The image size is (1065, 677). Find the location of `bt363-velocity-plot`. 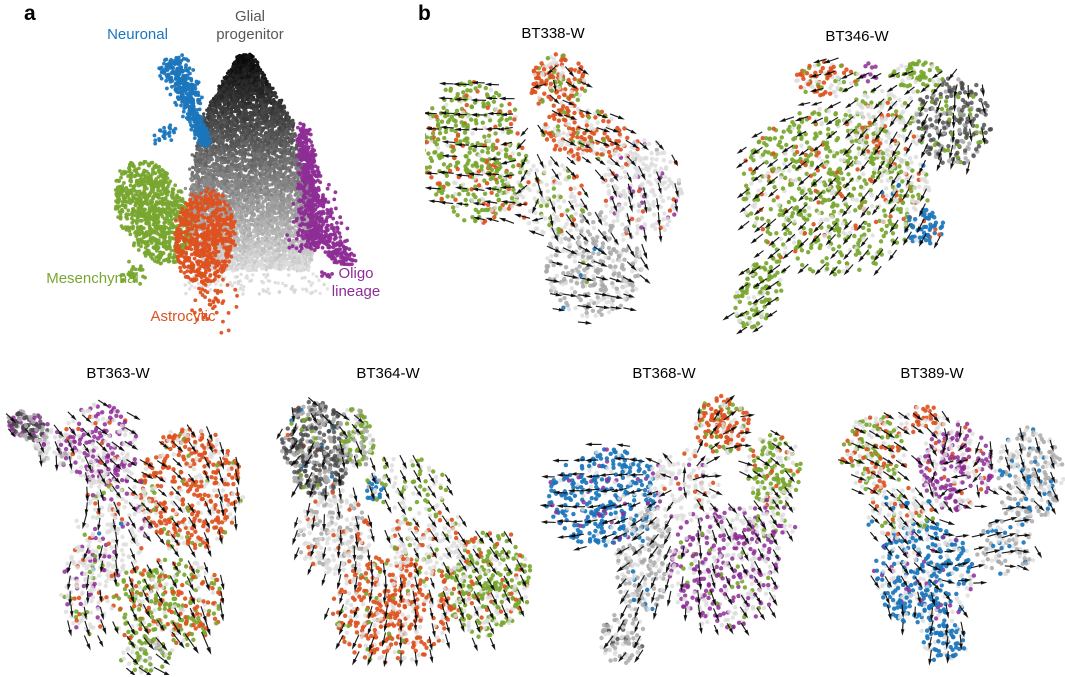

bt363-velocity-plot is located at coordinates (133, 533).